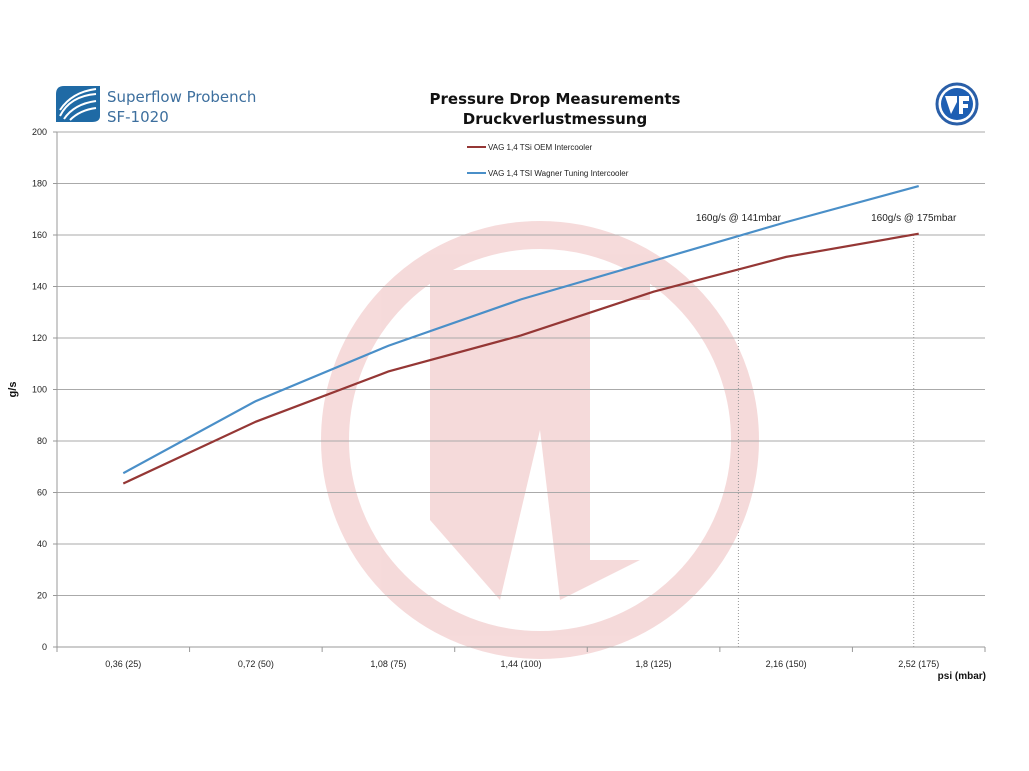 The image size is (1029, 771). I want to click on y-tick-label: 180, so click(39, 184).